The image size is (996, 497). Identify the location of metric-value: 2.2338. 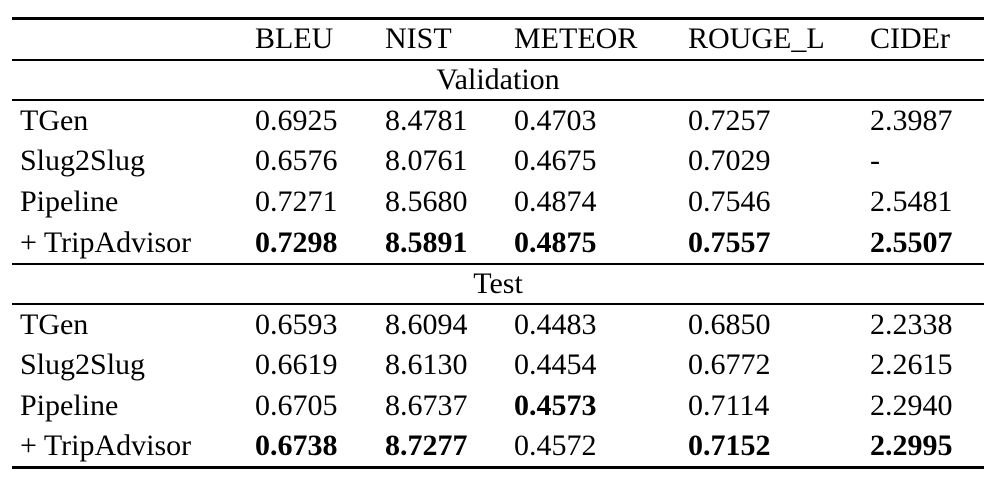
(911, 324).